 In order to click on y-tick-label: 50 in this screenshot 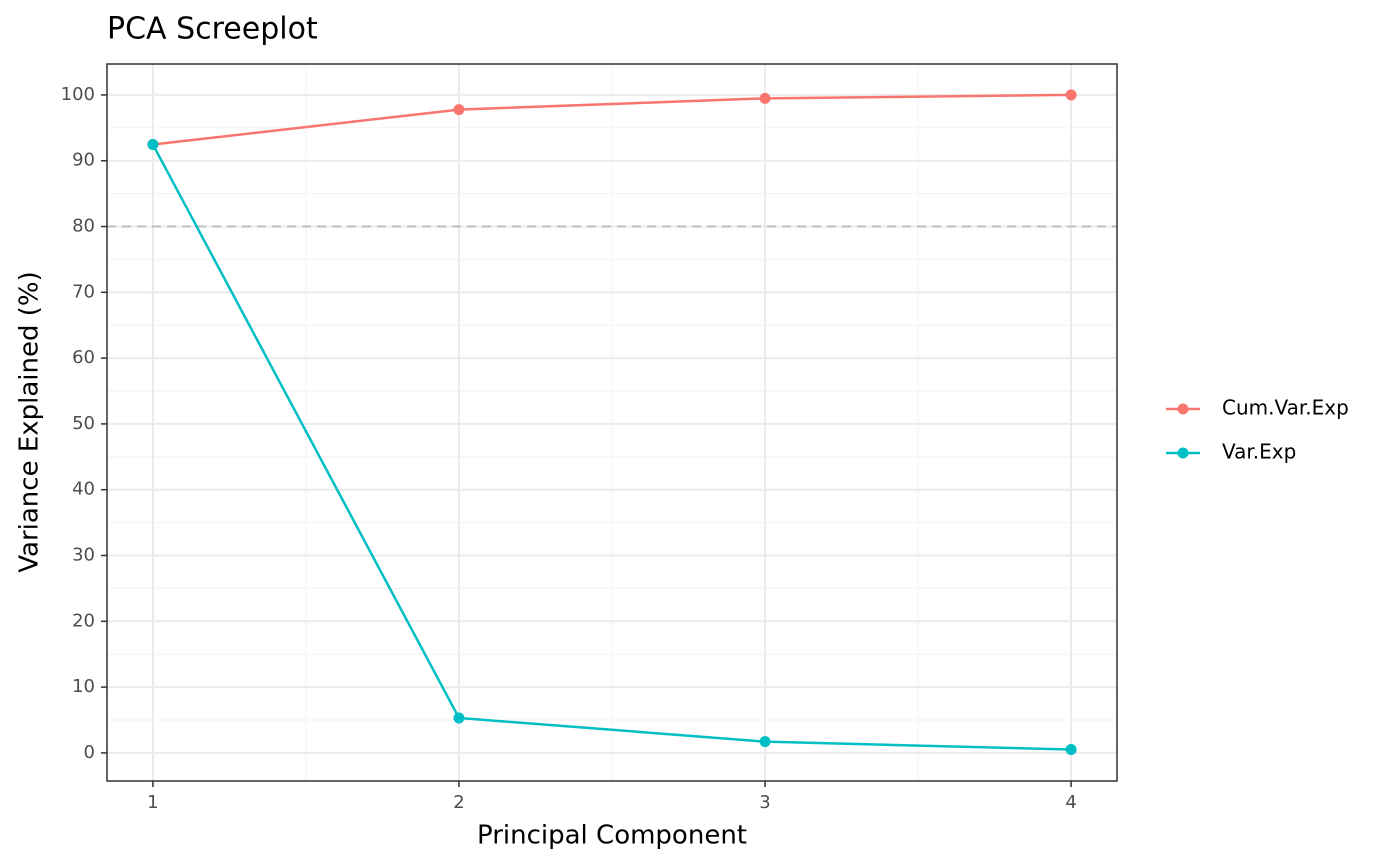, I will do `click(83, 423)`.